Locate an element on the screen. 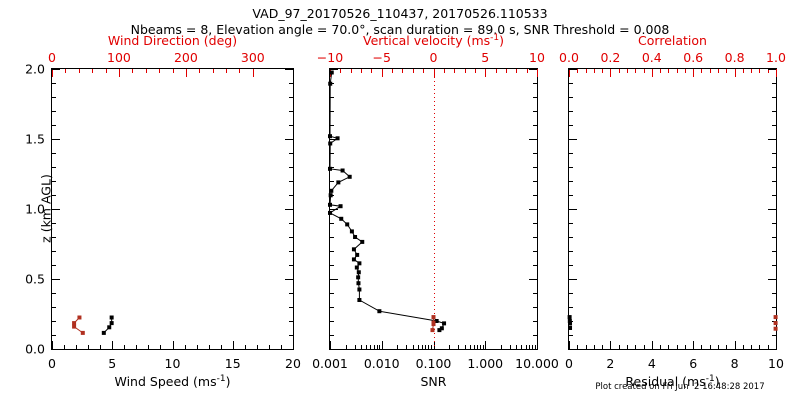 The width and height of the screenshot is (800, 400). top-tick-label: 10 is located at coordinates (537, 57).